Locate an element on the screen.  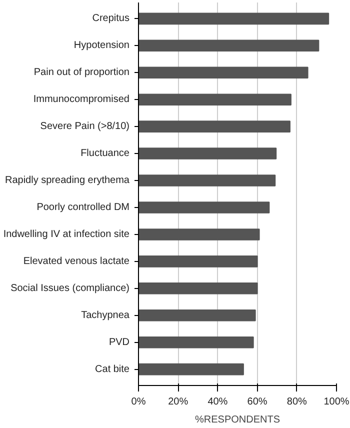
y-tick-label: Cat bite is located at coordinates (112, 369).